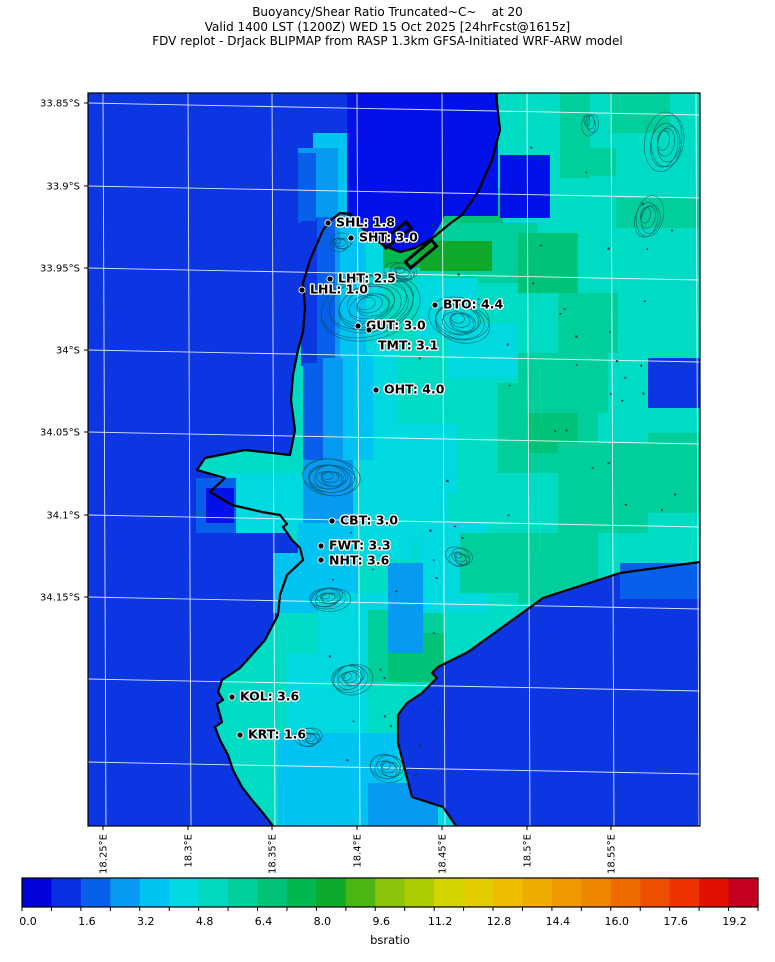  What do you see at coordinates (369, 520) in the screenshot?
I see `station-label-cbt: CBT: 3.0` at bounding box center [369, 520].